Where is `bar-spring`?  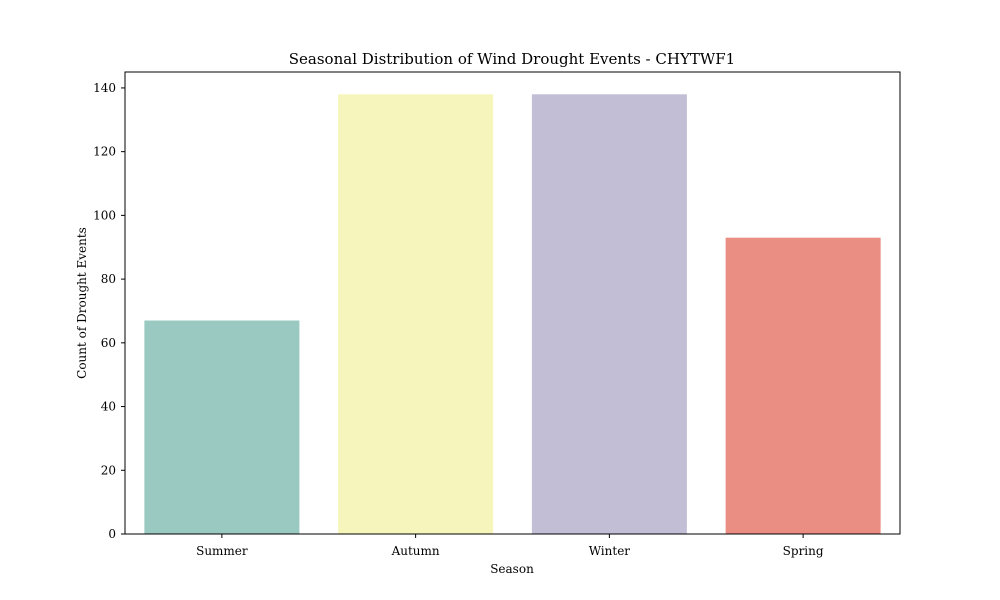
bar-spring is located at coordinates (803, 386).